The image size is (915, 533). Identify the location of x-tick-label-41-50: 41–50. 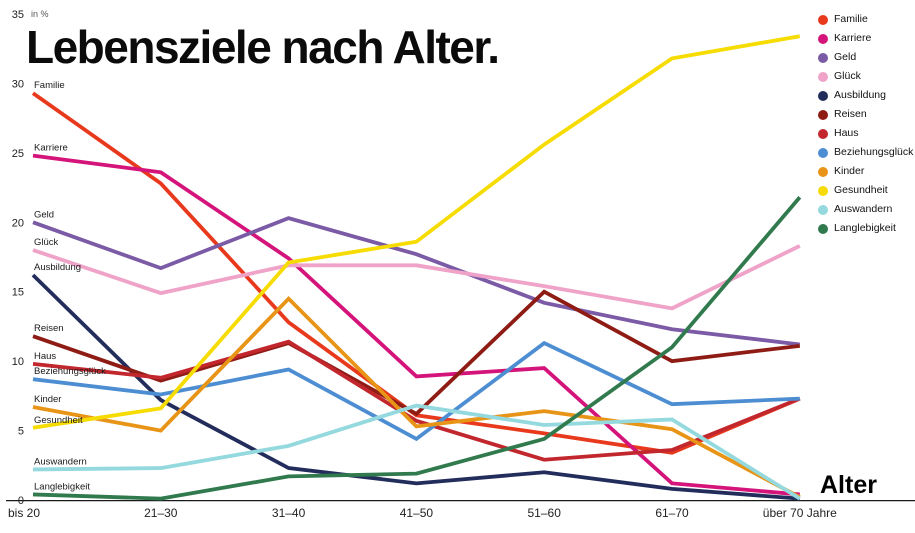
(417, 513).